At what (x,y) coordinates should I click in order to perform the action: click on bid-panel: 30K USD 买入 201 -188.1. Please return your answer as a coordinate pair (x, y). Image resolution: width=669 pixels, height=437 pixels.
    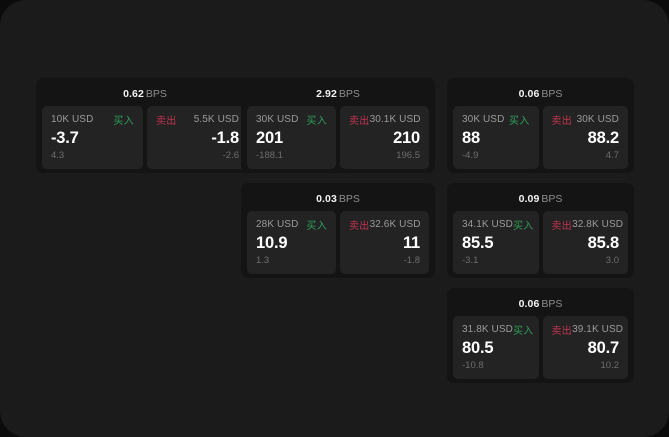
    Looking at the image, I should click on (291, 137).